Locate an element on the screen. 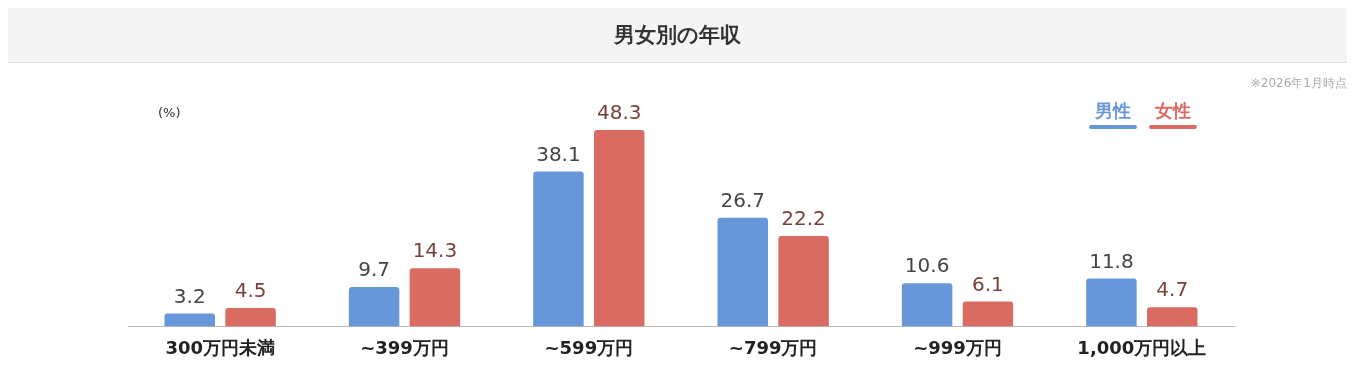 This screenshot has height=384, width=1355. data-label: 38.1 is located at coordinates (558, 153).